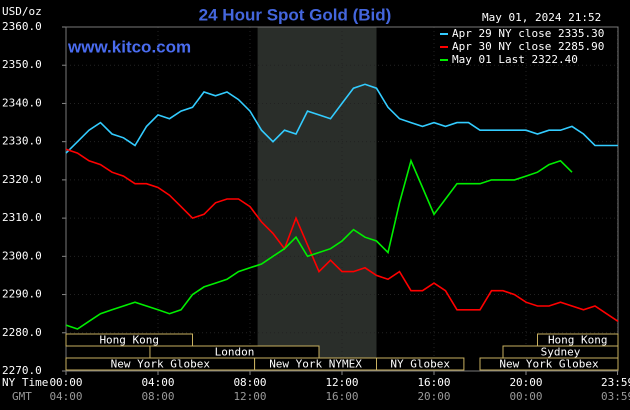  Describe the element at coordinates (528, 46) in the screenshot. I see `legend-label: Apr 30 NY close 2285.90` at that location.